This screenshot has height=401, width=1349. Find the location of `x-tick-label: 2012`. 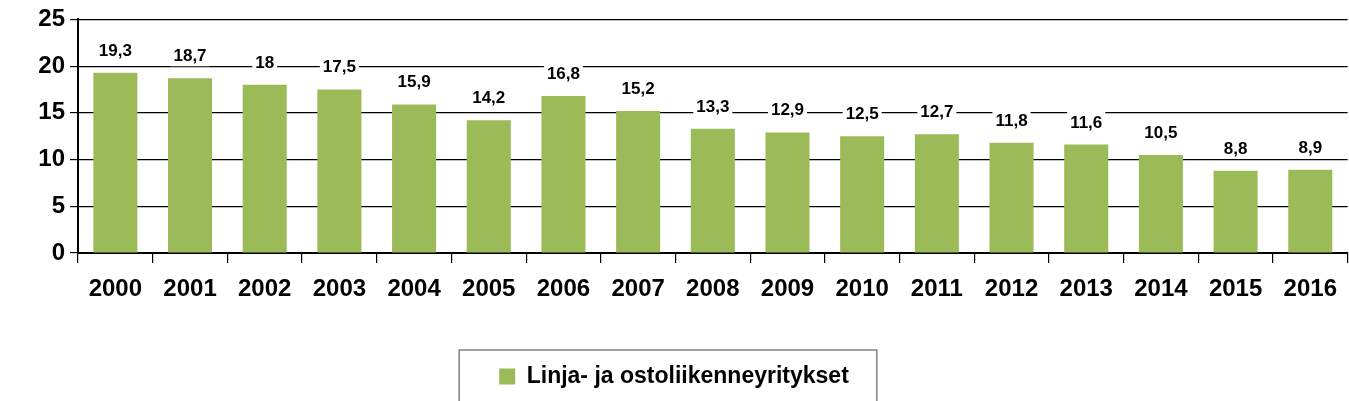

x-tick-label: 2012 is located at coordinates (1011, 288).